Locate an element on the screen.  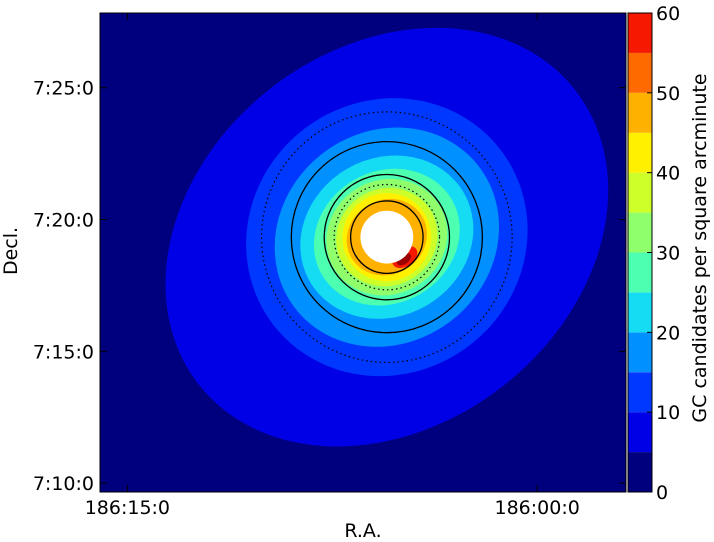
x-tick-label: 186:00:0 is located at coordinates (536, 508).